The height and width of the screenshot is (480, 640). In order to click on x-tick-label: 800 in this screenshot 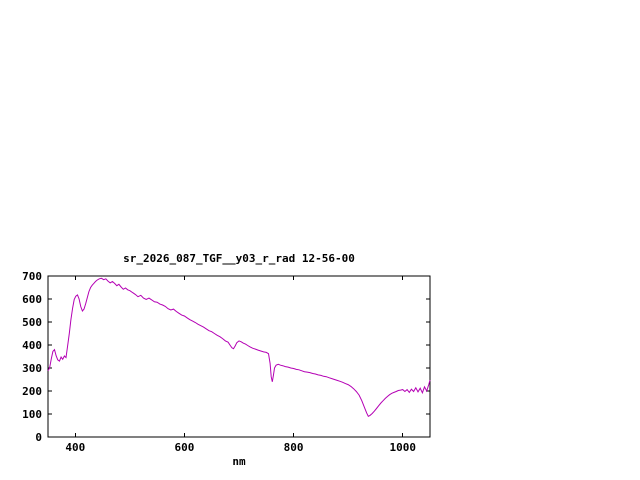, I will do `click(294, 447)`.